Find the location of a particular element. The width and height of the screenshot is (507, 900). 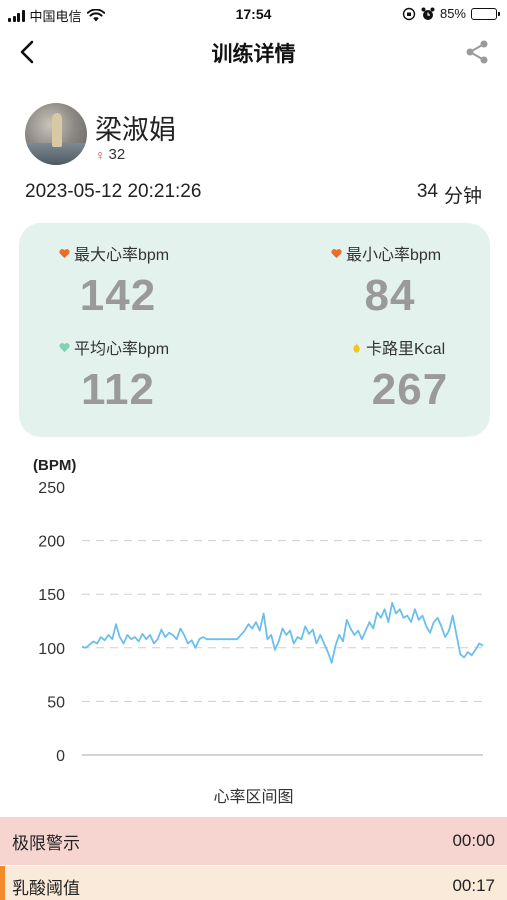

user-age: 32 is located at coordinates (117, 154).